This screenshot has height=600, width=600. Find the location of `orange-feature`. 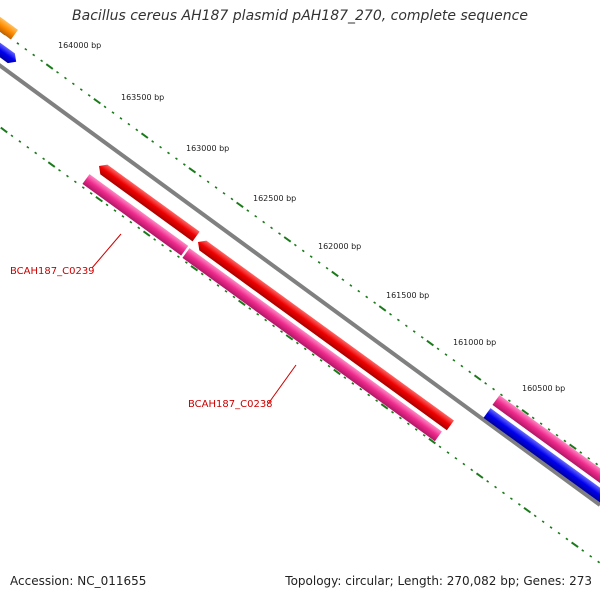

orange-feature is located at coordinates (9, 20).